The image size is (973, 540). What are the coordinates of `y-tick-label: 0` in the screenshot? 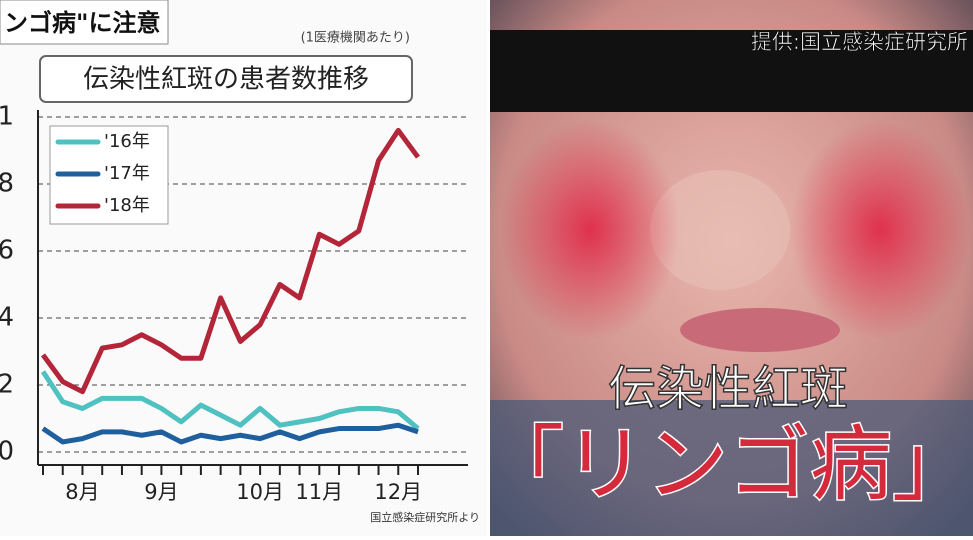 It's located at (7, 452).